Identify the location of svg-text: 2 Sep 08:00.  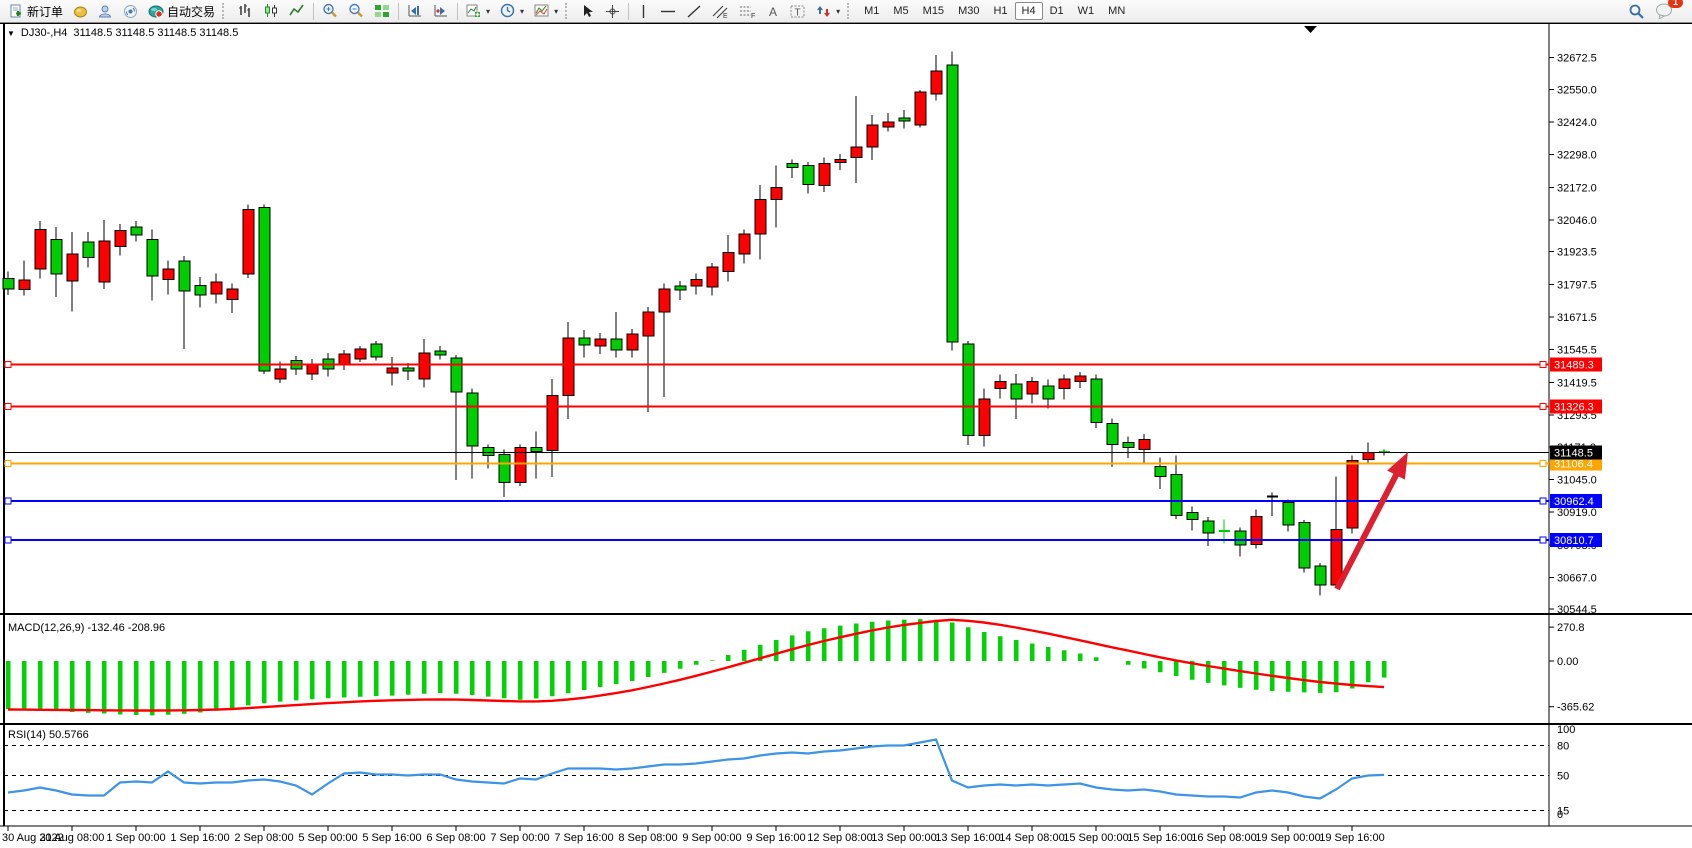
(263, 838).